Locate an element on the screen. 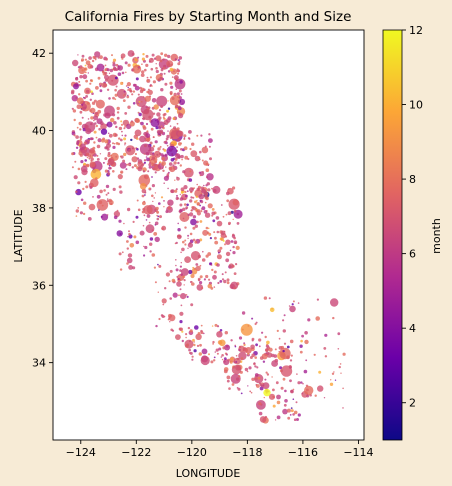 The width and height of the screenshot is (452, 486). x-tick-label: −118 is located at coordinates (247, 452).